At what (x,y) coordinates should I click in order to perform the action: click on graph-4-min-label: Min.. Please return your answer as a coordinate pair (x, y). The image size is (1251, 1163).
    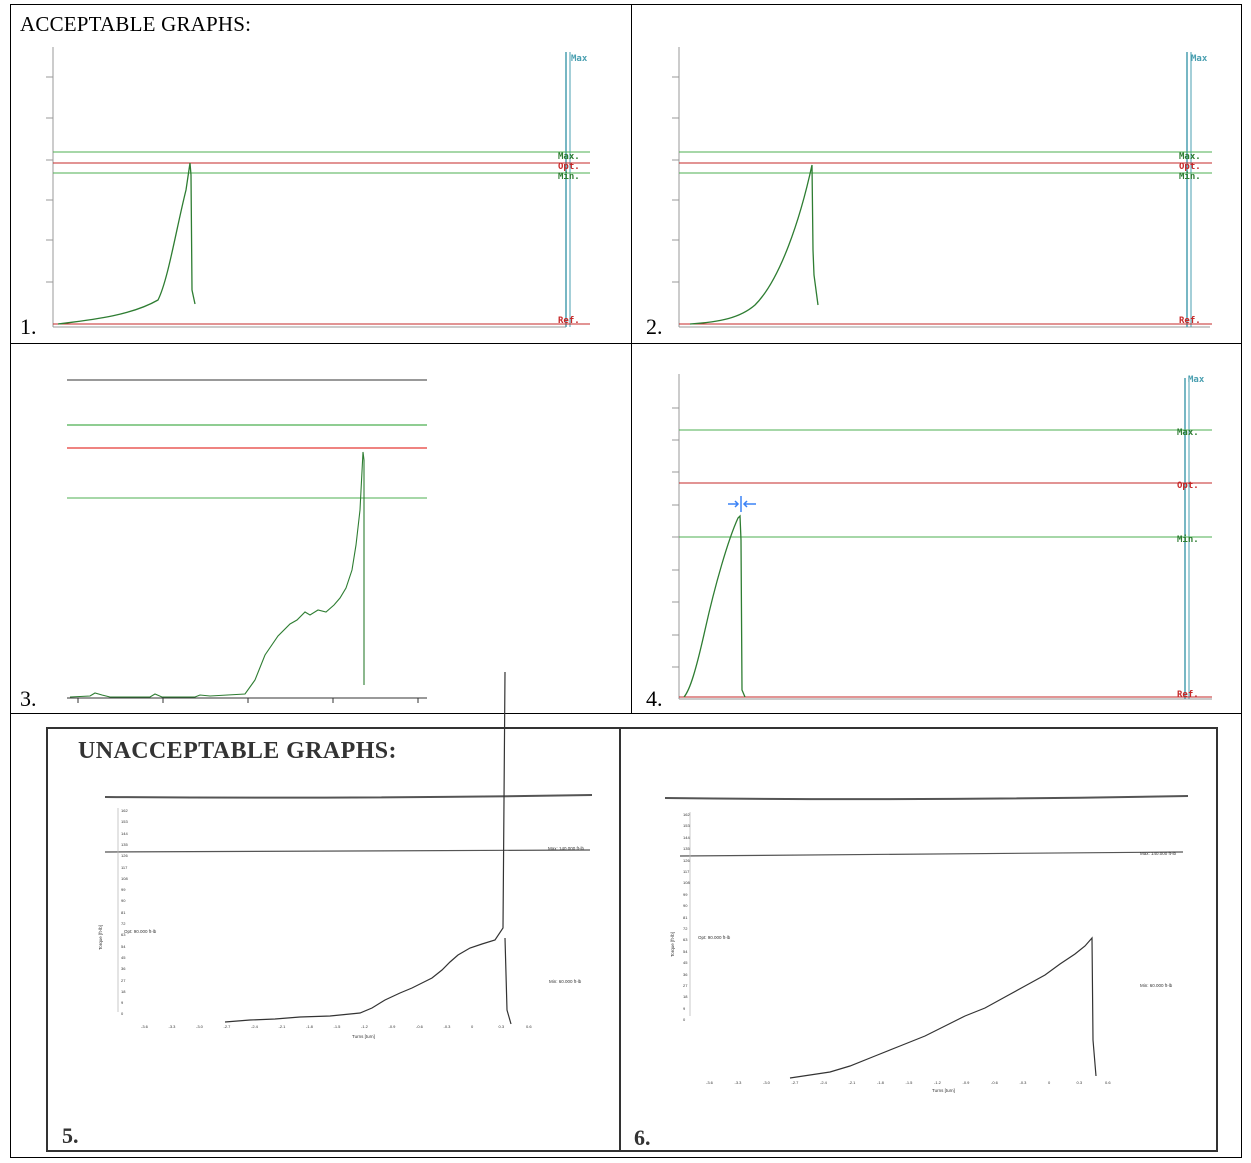
    Looking at the image, I should click on (1188, 540).